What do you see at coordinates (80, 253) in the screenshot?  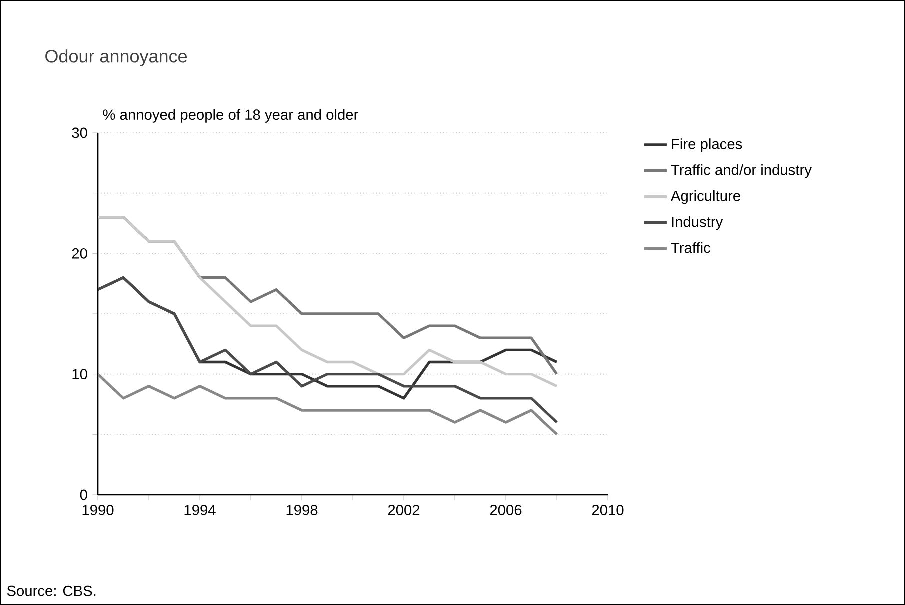 I see `y-tick-label: 20` at bounding box center [80, 253].